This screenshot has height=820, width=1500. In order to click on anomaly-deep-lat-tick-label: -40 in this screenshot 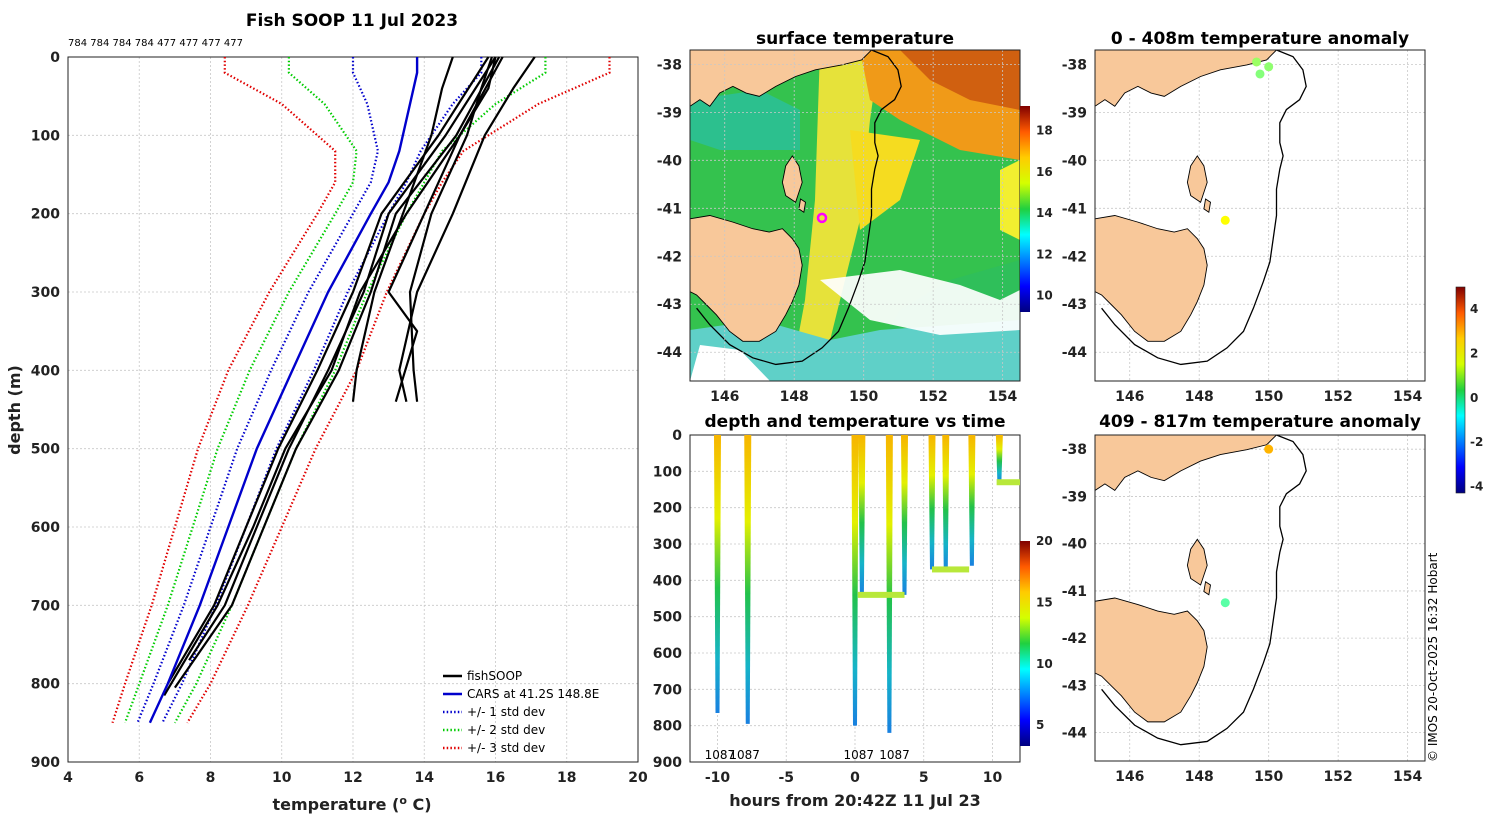, I will do `click(1075, 545)`.